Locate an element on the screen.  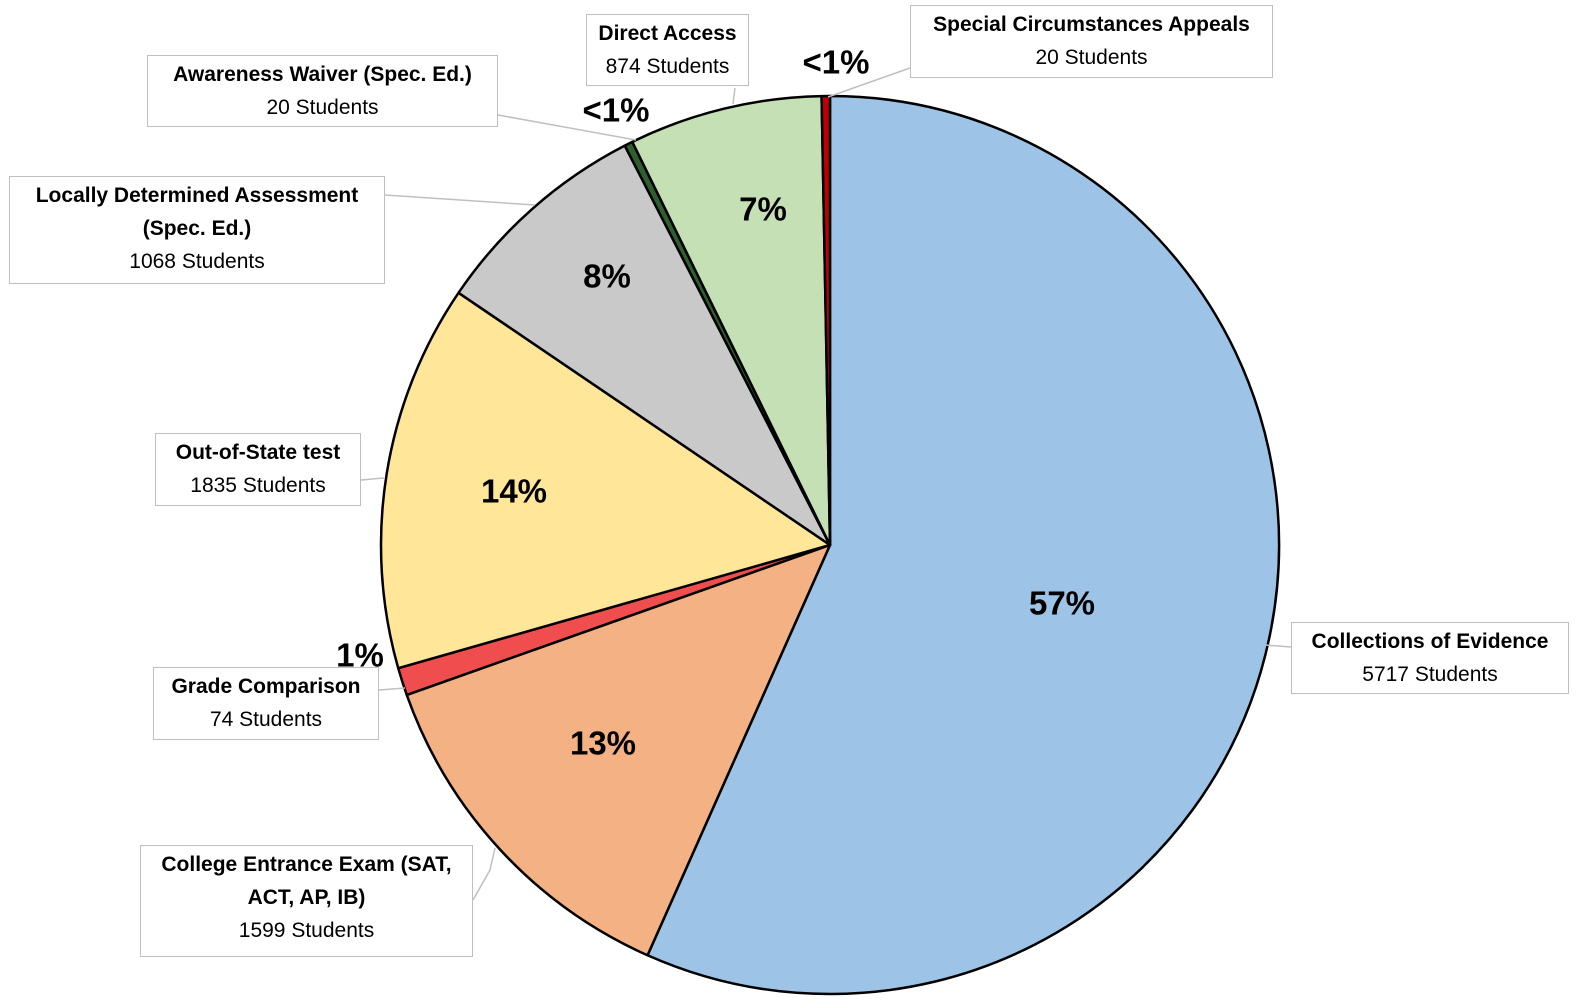
label-box: Awareness Waiver (Spec. Ed.) 20 Students is located at coordinates (322, 91).